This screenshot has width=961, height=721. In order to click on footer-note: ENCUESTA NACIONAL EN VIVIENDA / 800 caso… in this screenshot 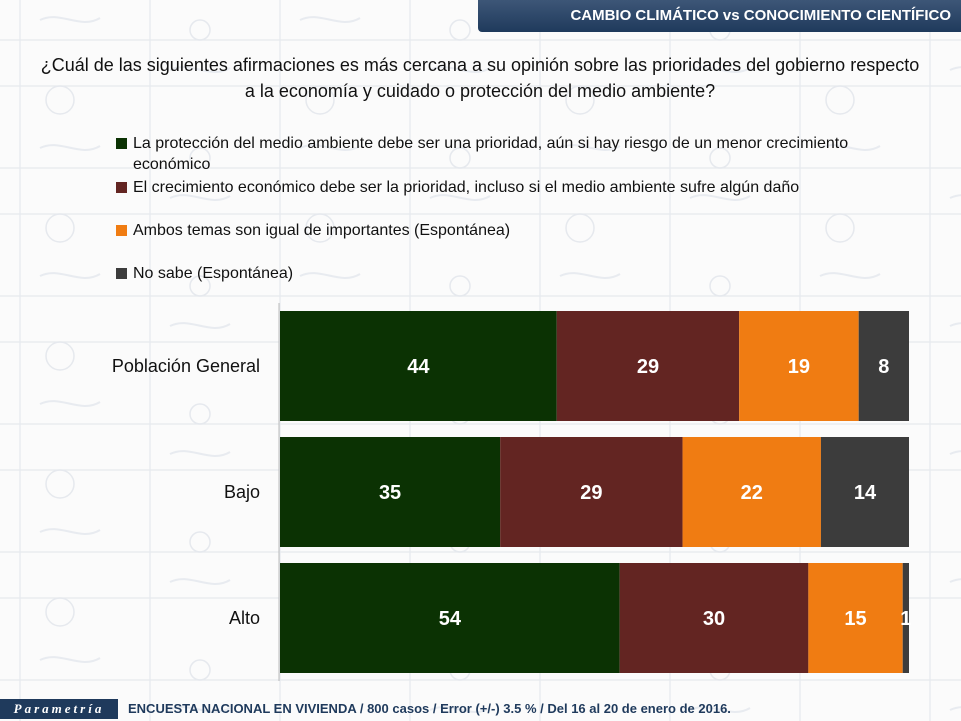, I will do `click(429, 708)`.